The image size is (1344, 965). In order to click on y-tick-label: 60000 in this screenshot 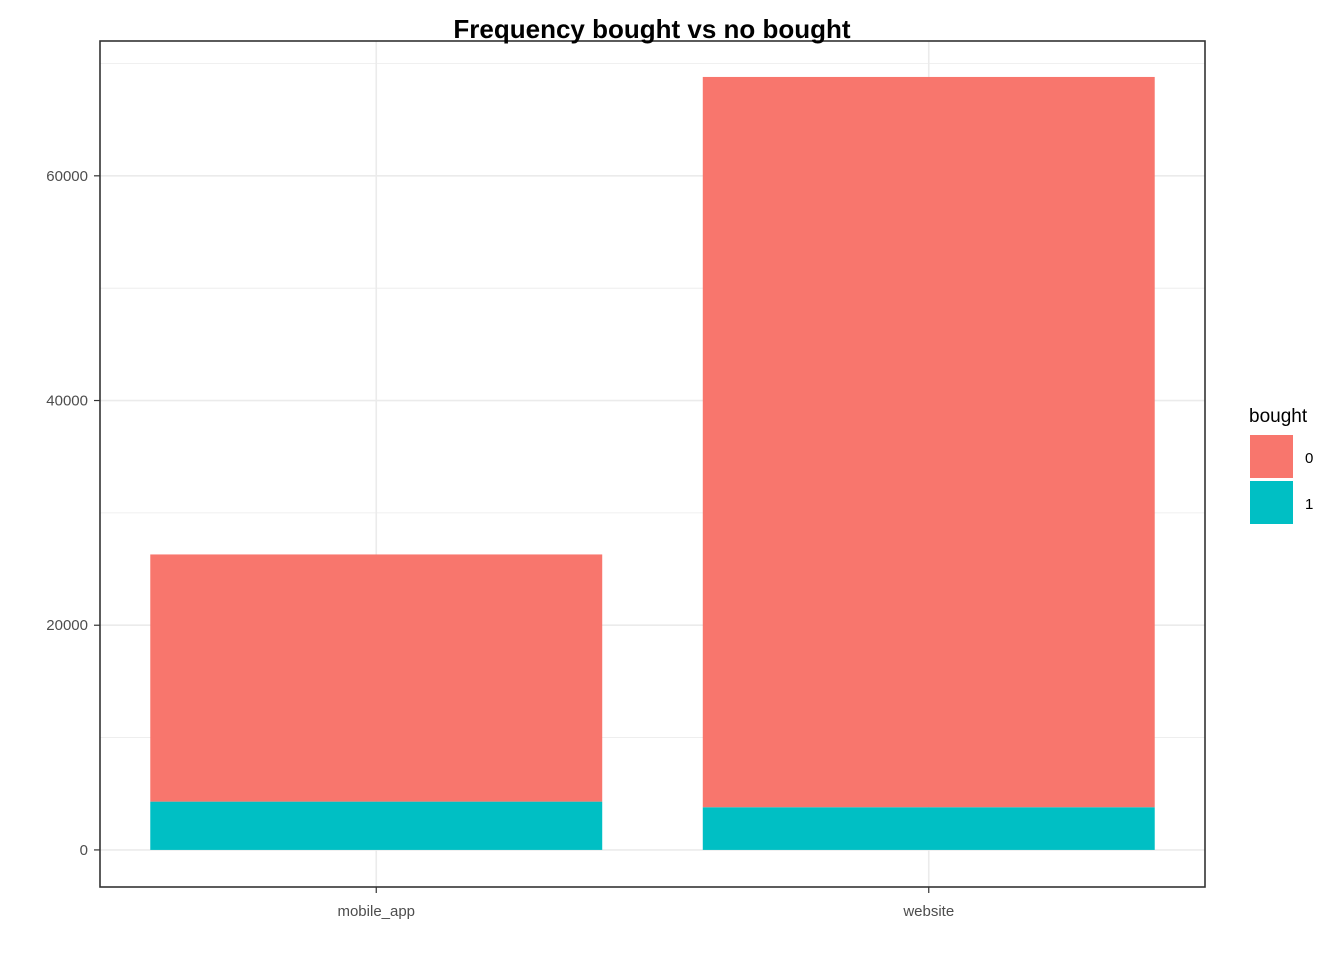, I will do `click(67, 176)`.